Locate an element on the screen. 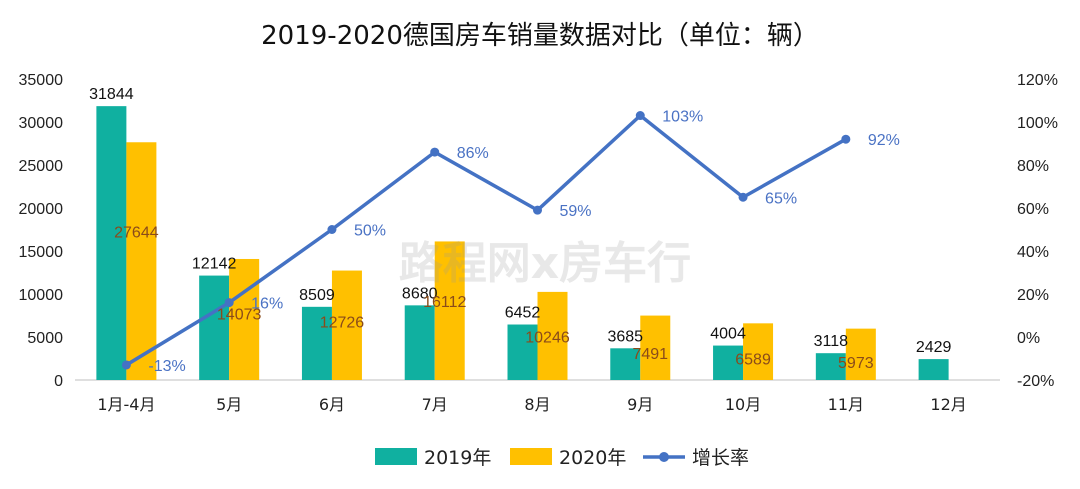  y-left-tick: 5000 is located at coordinates (45, 338).